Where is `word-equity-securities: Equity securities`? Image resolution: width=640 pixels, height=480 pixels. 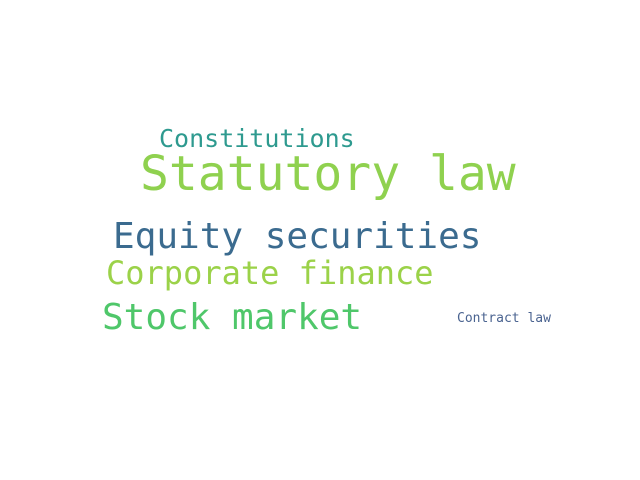 word-equity-securities: Equity securities is located at coordinates (297, 236).